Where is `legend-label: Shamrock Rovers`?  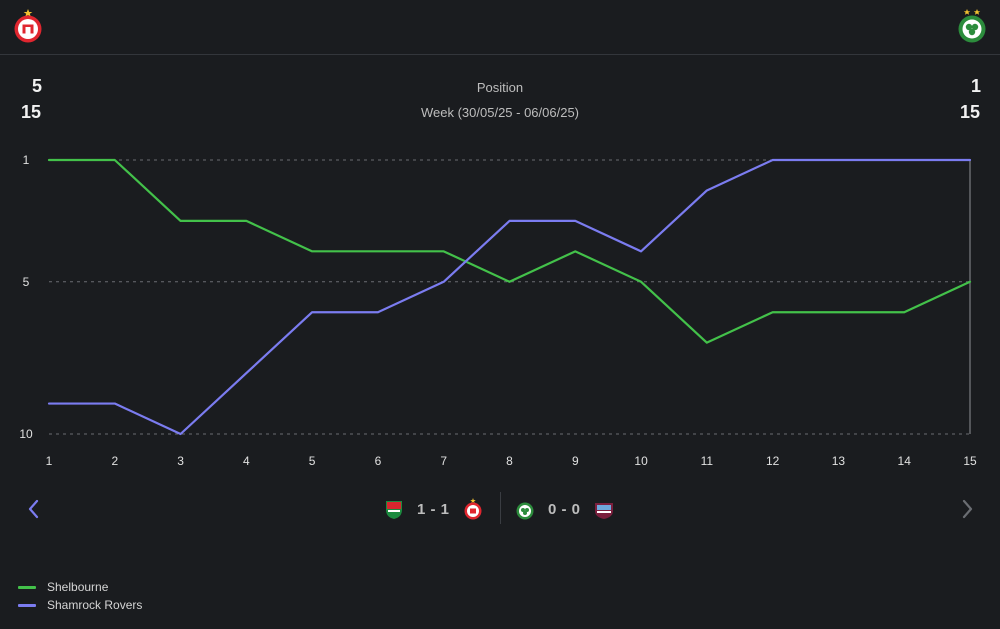
legend-label: Shamrock Rovers is located at coordinates (95, 605).